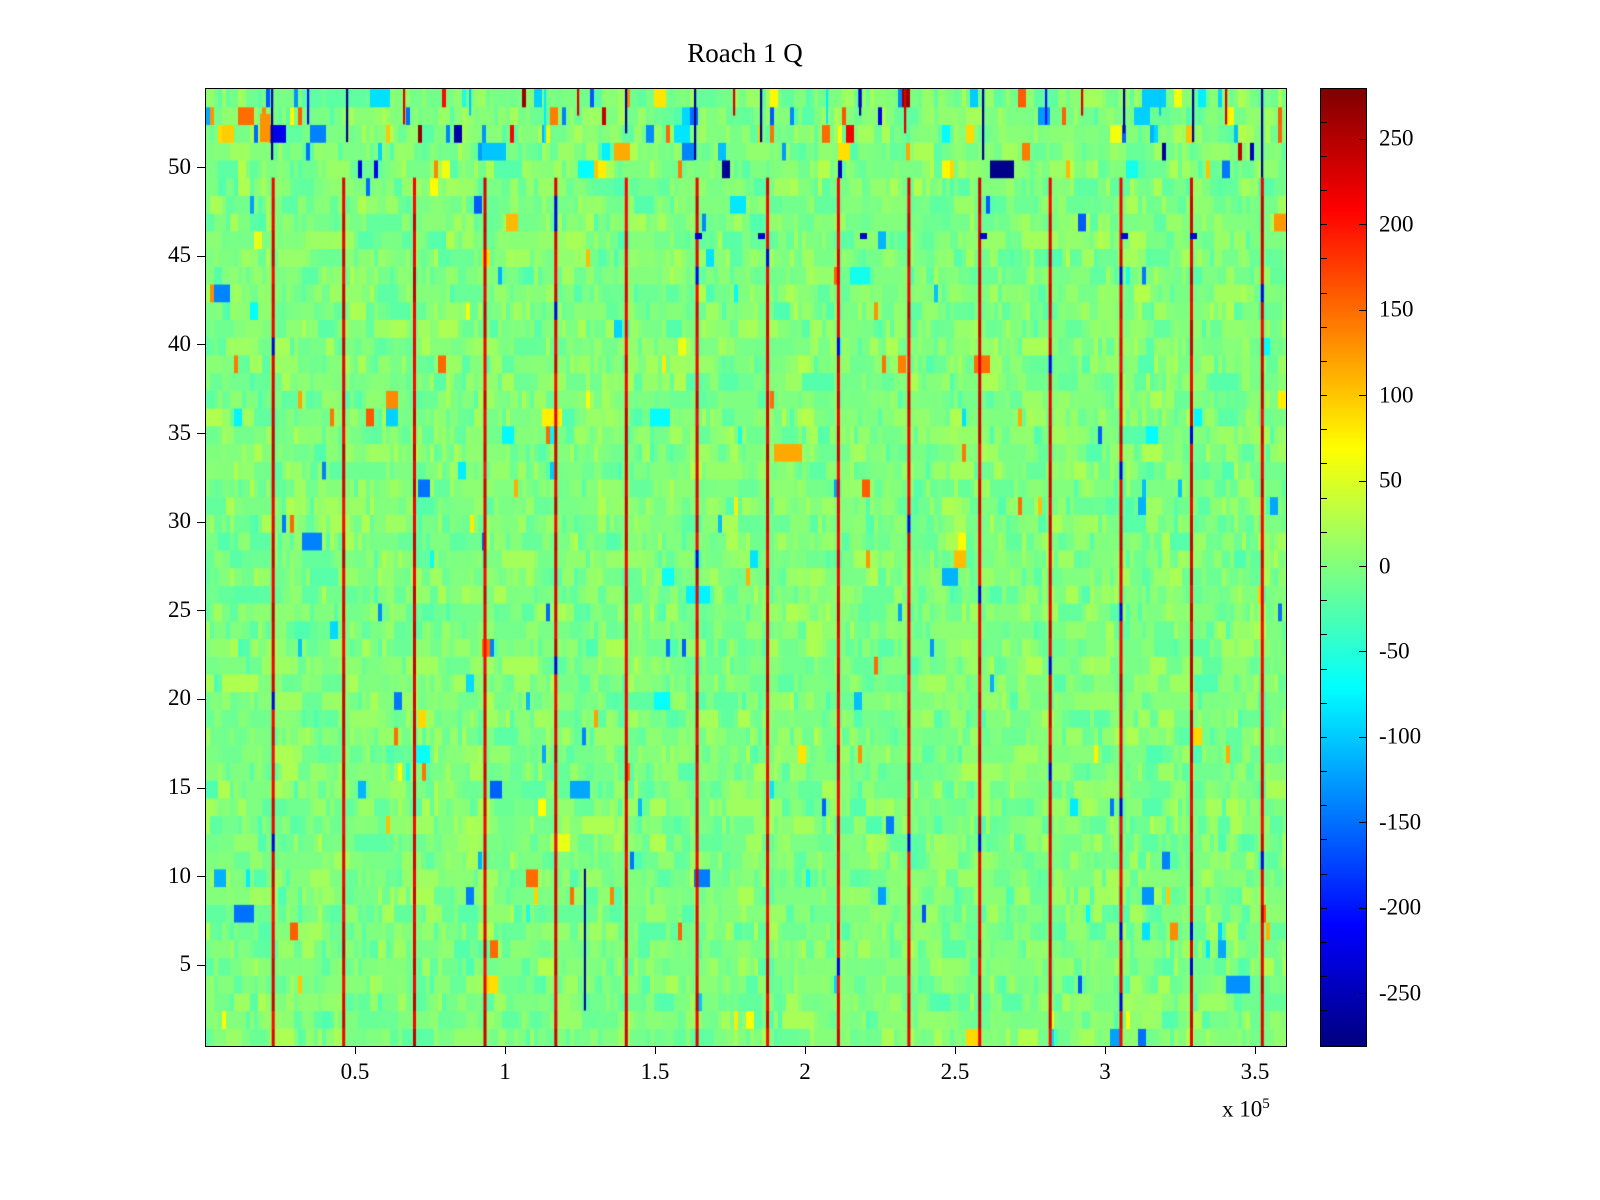  Describe the element at coordinates (505, 1071) in the screenshot. I see `x-tick-label: 1` at that location.